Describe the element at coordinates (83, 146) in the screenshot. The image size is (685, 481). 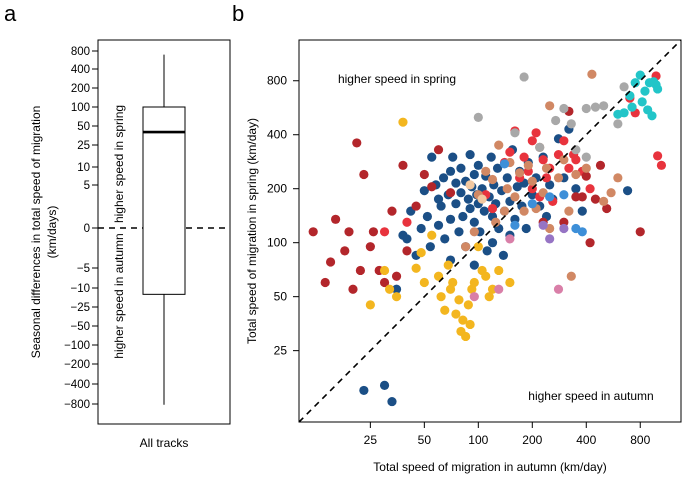
I see `panel-a-y-tick-label: 25` at that location.